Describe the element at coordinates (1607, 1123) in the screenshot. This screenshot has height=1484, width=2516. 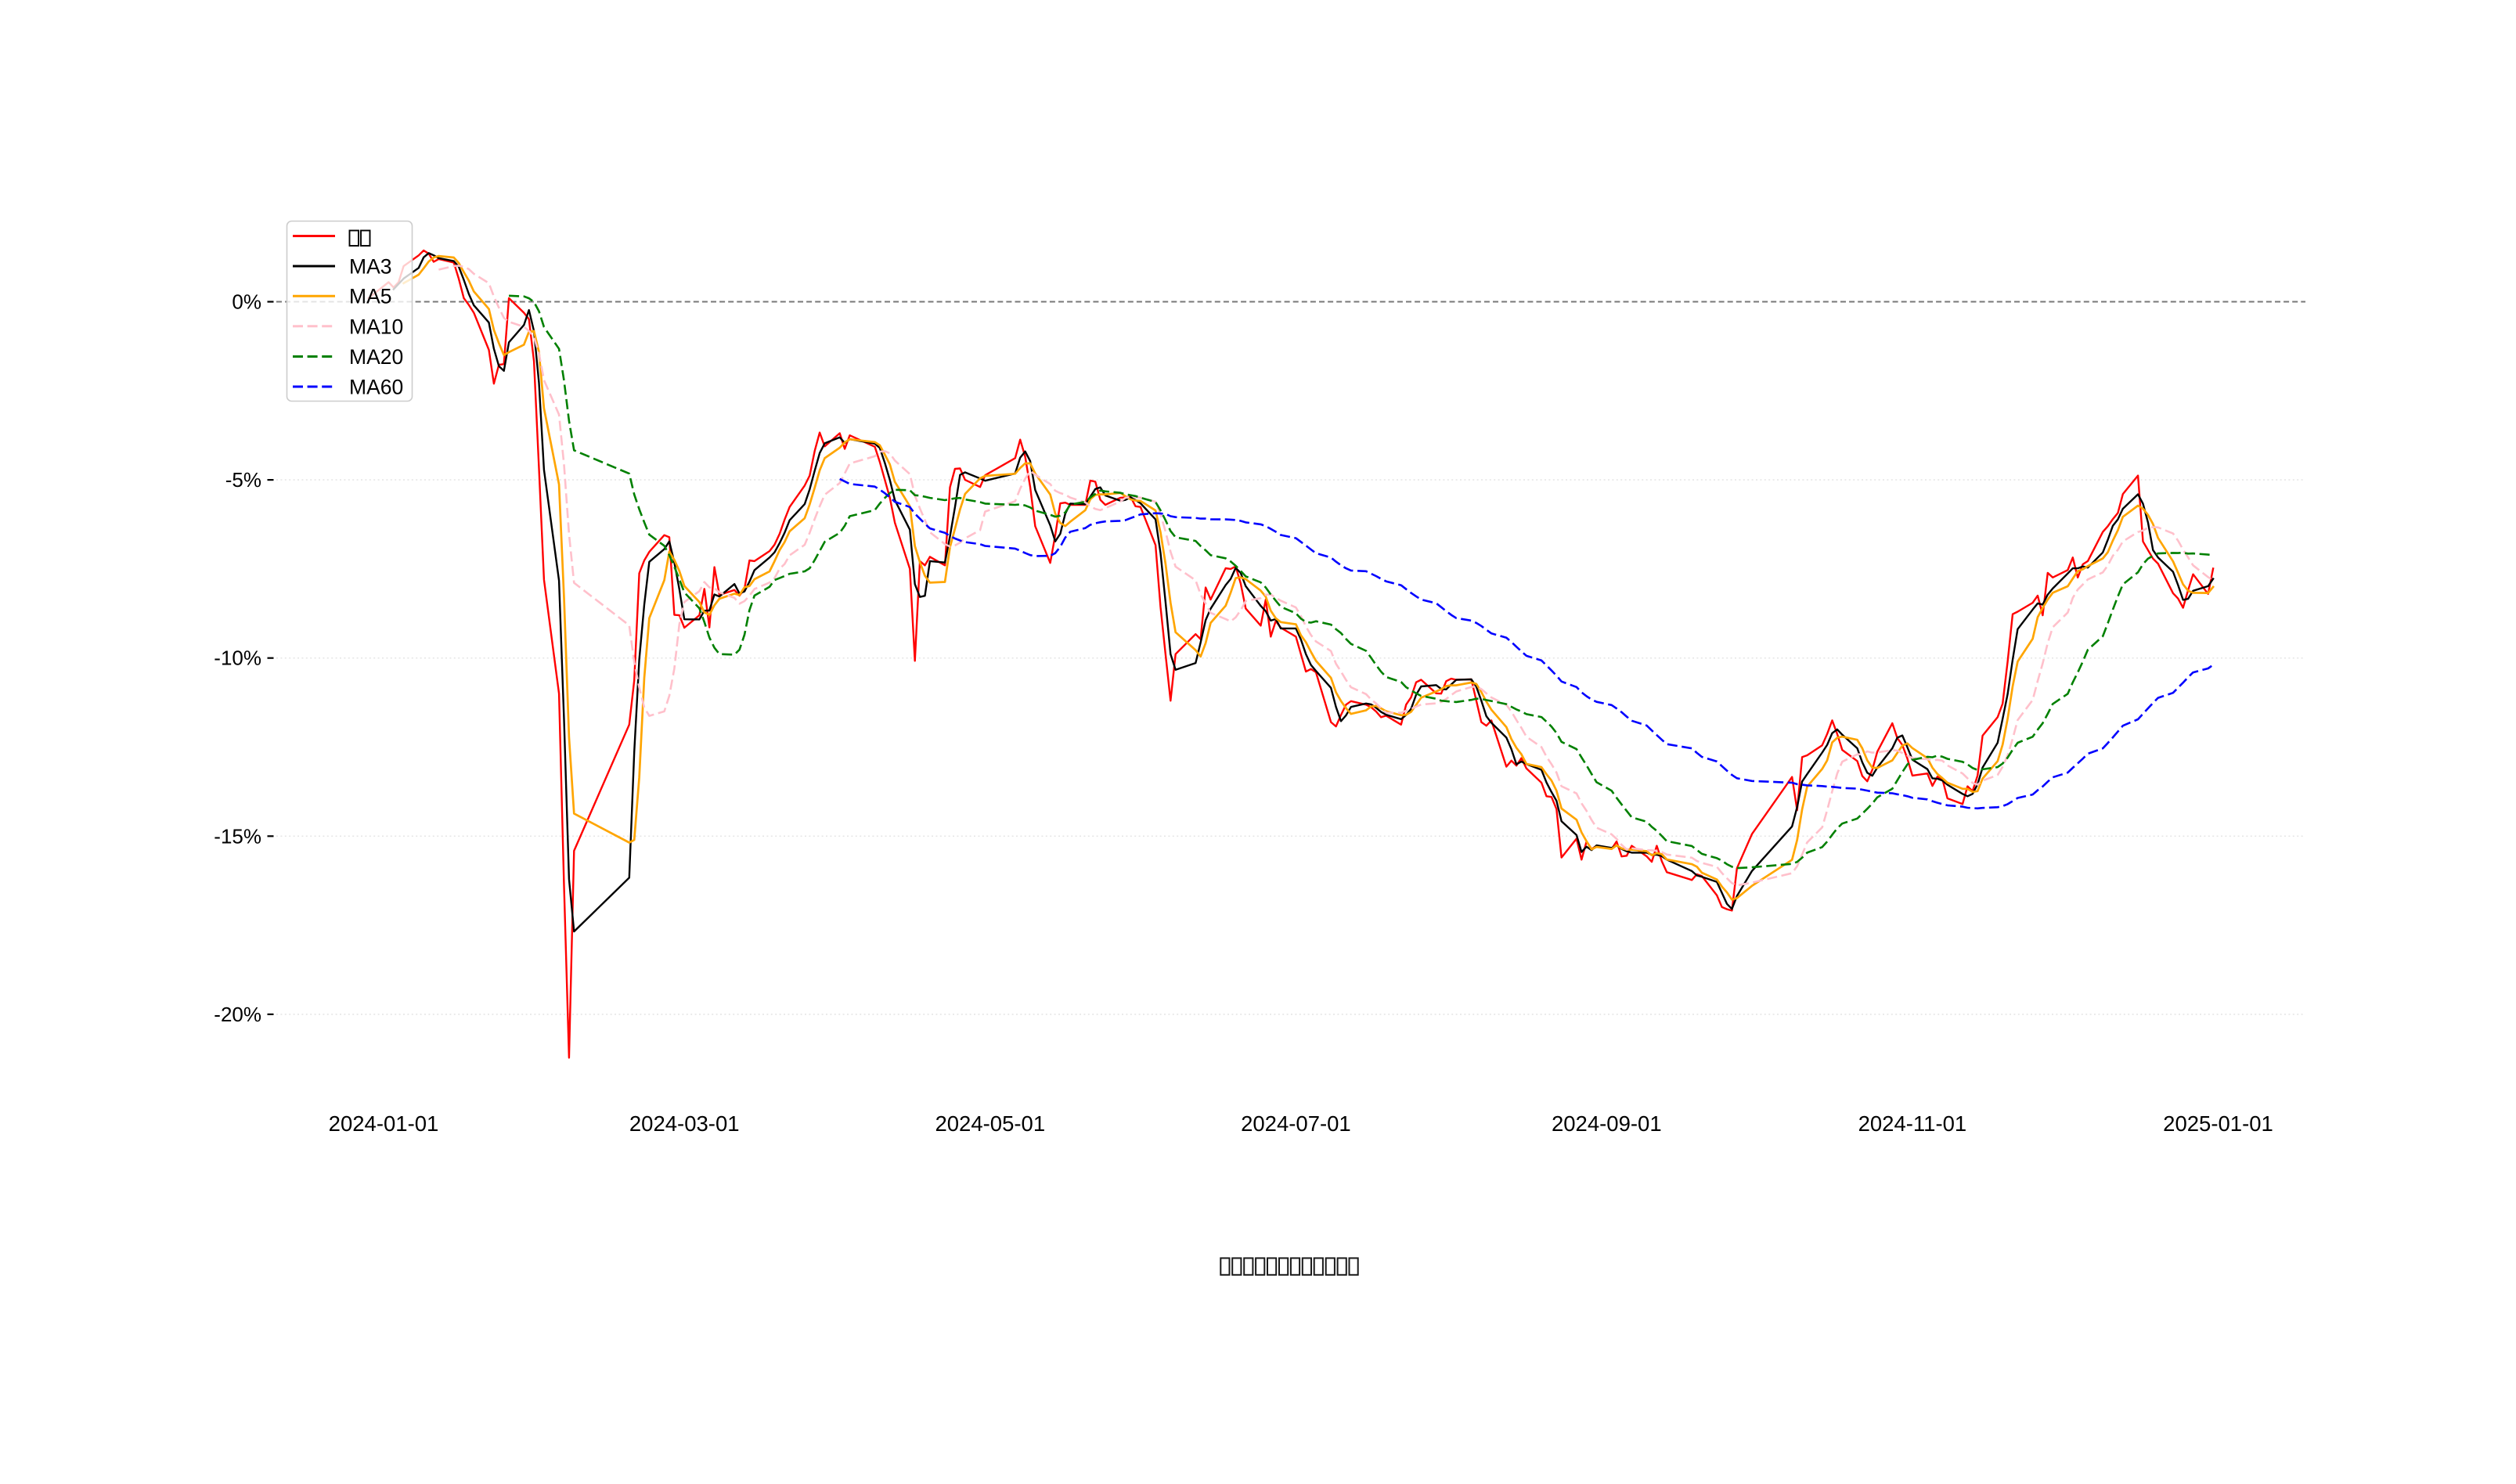
I see `svg-text: 2024-09-01` at that location.